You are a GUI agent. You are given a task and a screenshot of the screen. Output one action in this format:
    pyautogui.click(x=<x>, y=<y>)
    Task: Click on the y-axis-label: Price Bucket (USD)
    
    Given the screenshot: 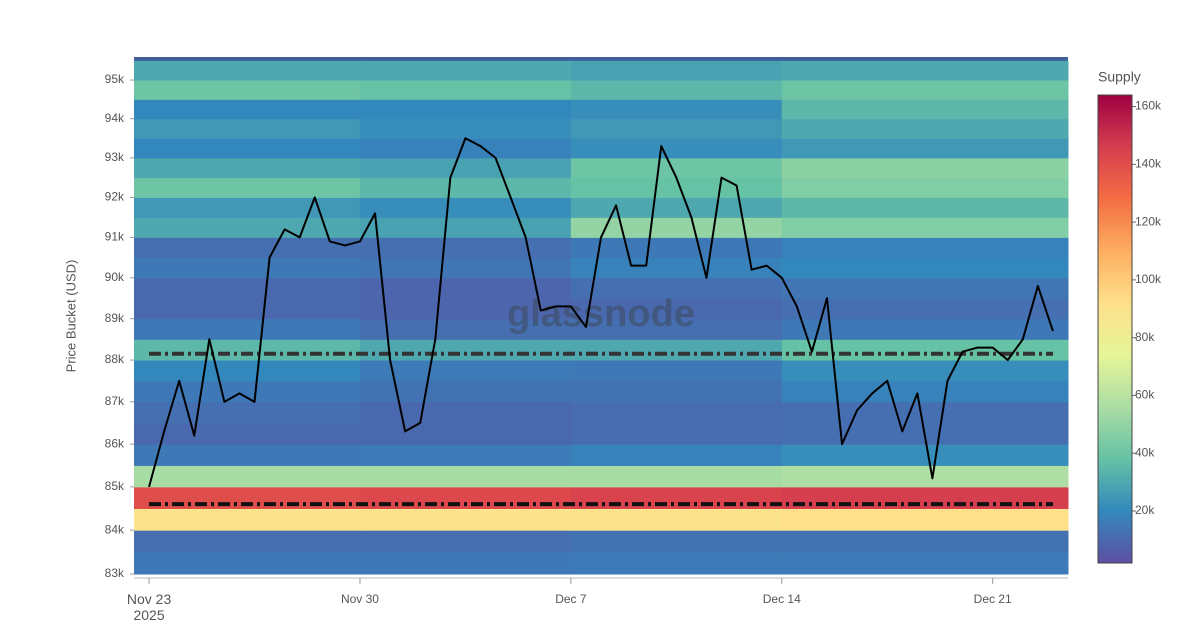 What is the action you would take?
    pyautogui.click(x=70, y=316)
    